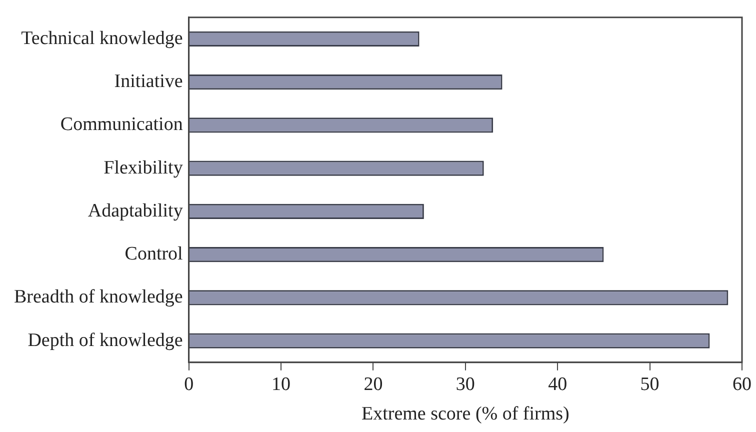  Describe the element at coordinates (281, 384) in the screenshot. I see `x-tick-label: 10` at that location.